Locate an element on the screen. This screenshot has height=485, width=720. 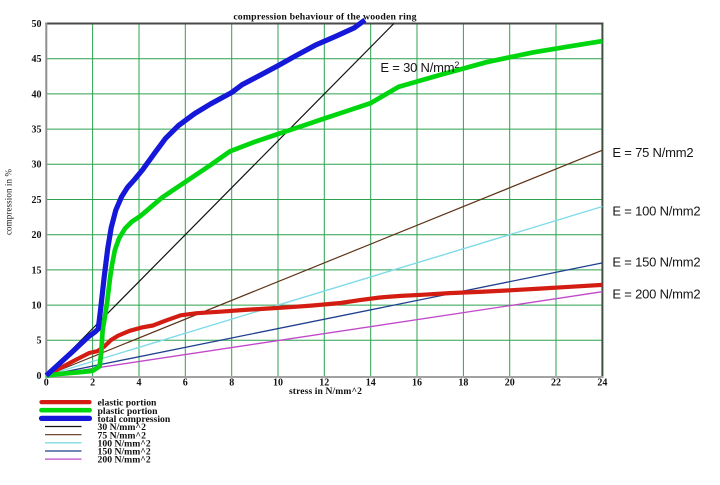
svg-text: total compression is located at coordinates (134, 419).